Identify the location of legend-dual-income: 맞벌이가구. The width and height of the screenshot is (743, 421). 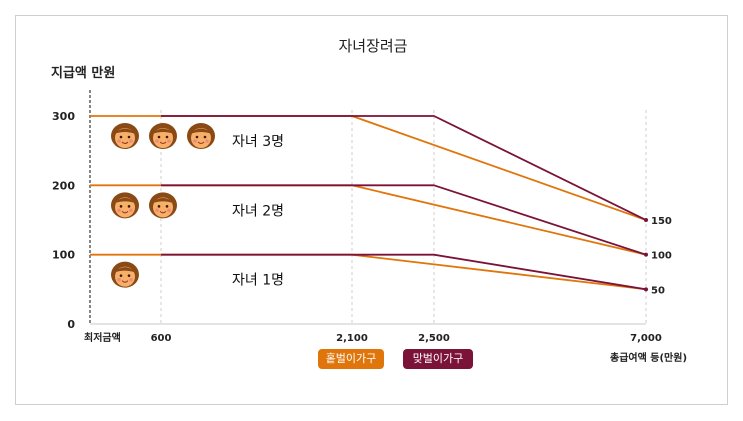
(438, 359).